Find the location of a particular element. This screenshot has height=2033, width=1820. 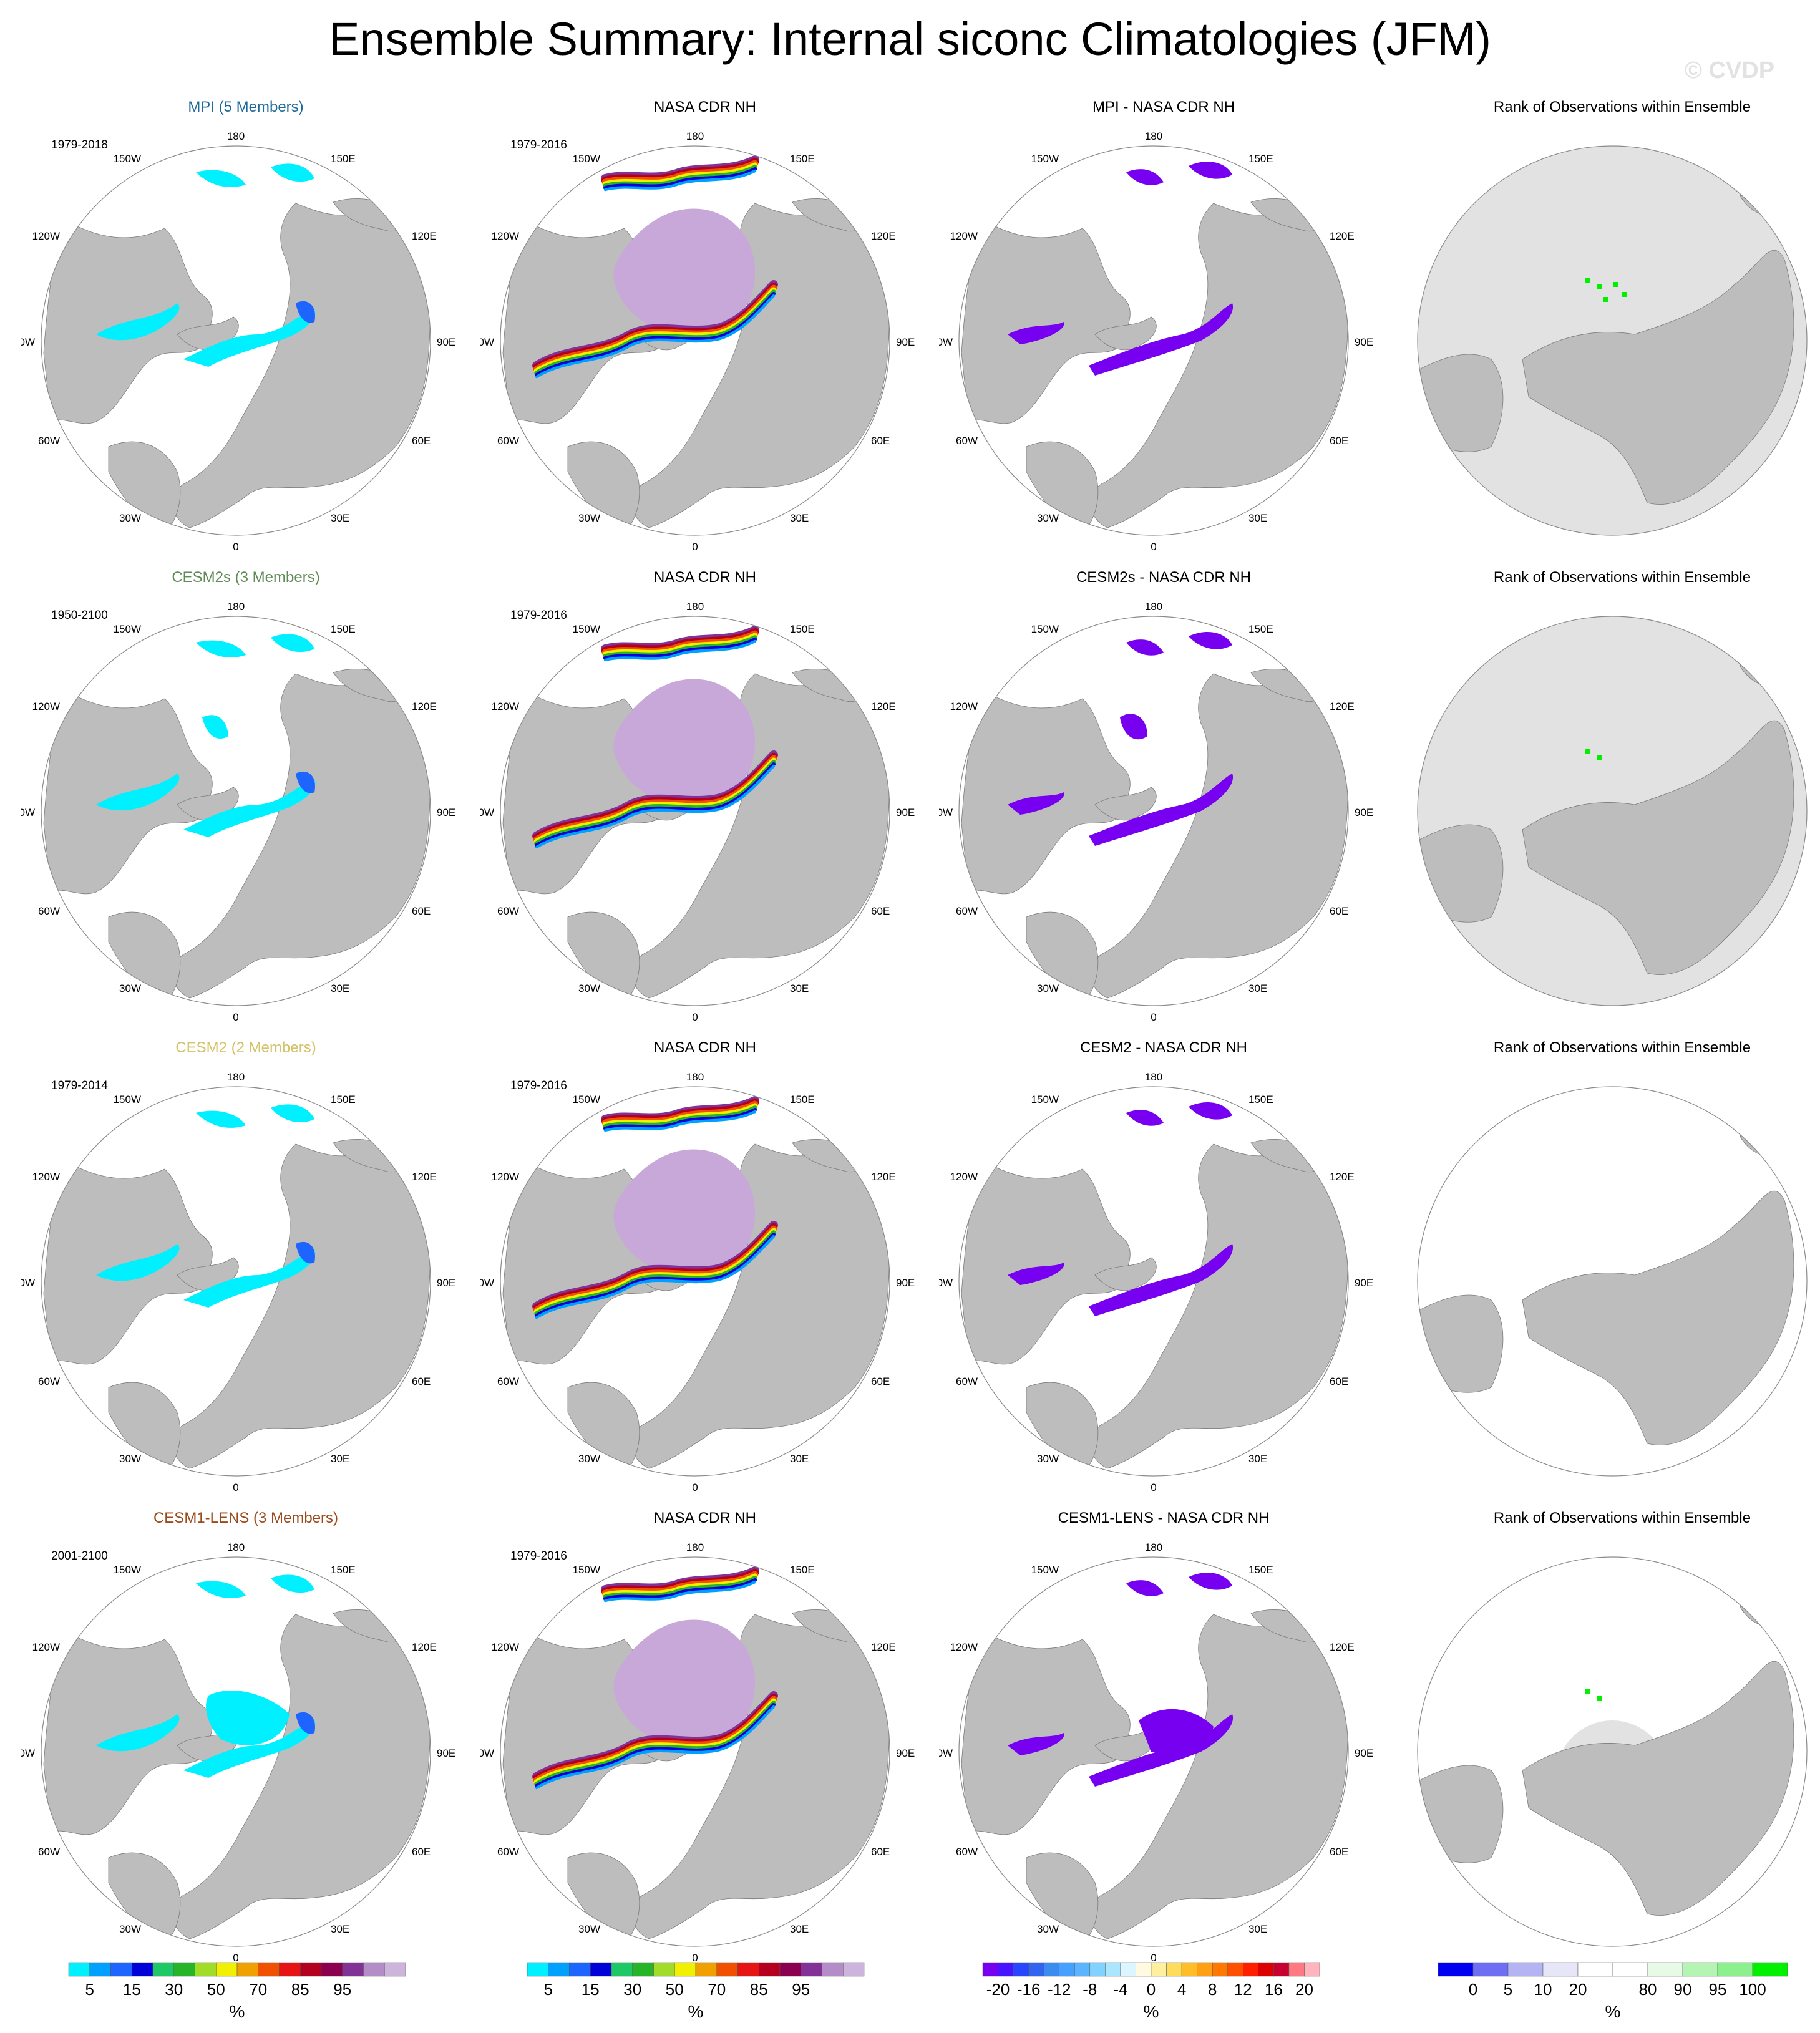

panel-r1-rank: Rank of Observations within Ensemble is located at coordinates (1609, 808).